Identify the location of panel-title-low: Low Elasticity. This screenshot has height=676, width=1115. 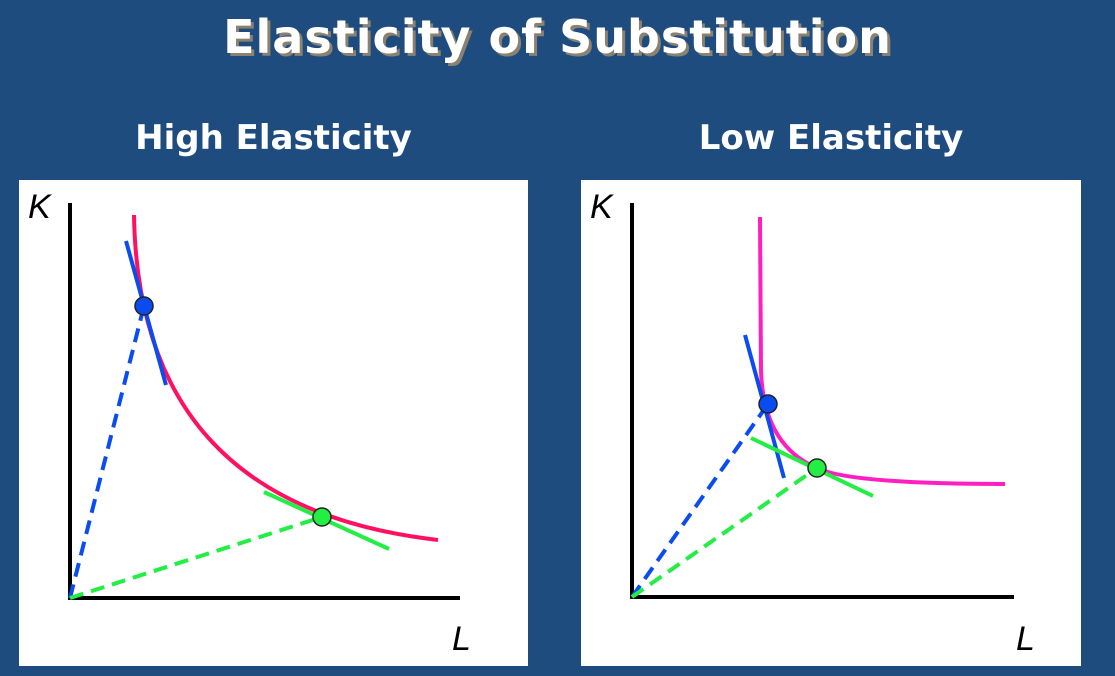
(831, 138).